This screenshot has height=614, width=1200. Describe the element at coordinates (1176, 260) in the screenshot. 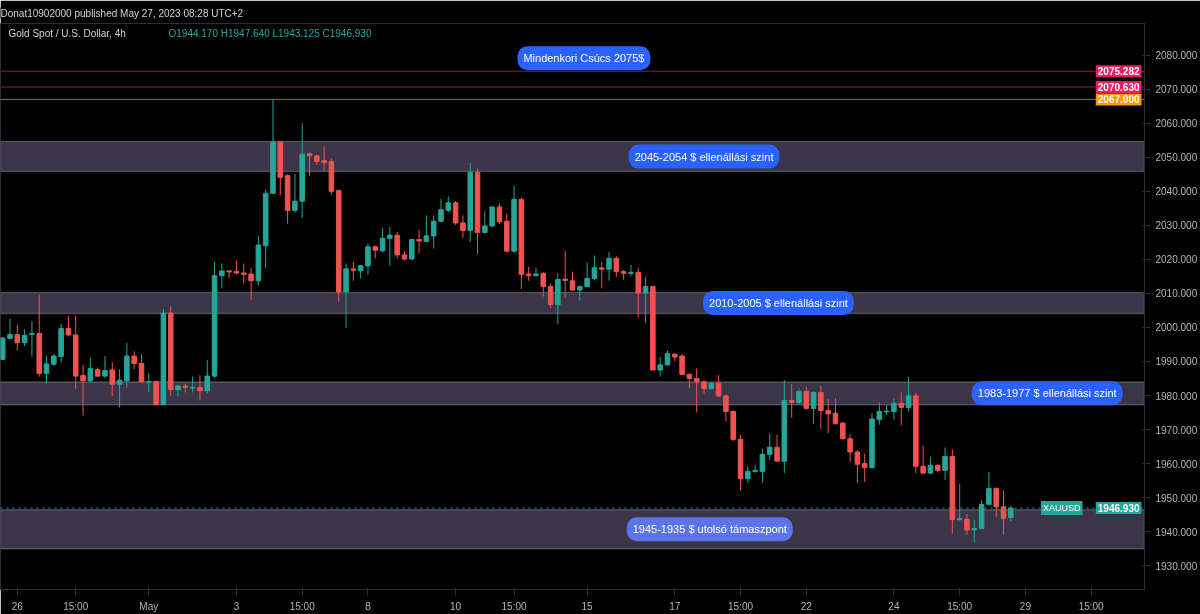

I see `y-tick-label: 2020.000` at that location.